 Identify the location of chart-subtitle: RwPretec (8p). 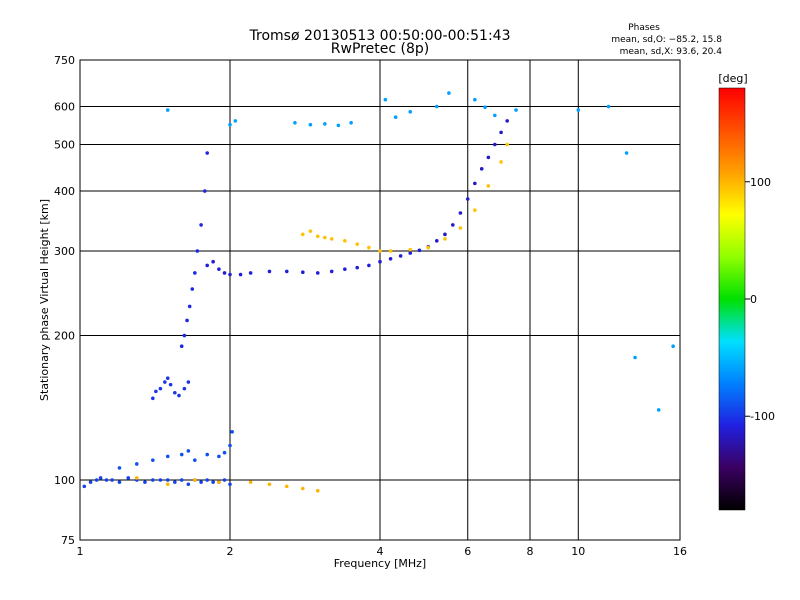
(380, 49).